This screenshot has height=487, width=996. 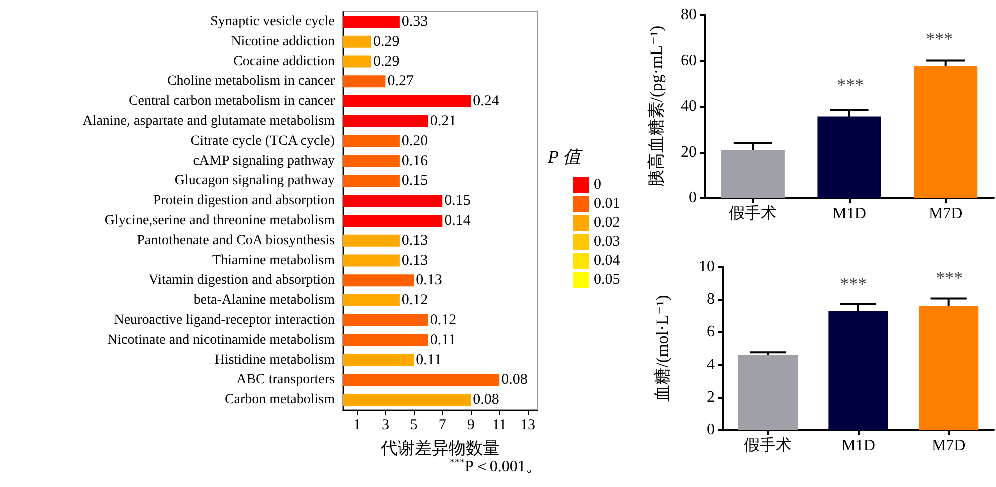 What do you see at coordinates (607, 261) in the screenshot?
I see `legend-label: 0.04` at bounding box center [607, 261].